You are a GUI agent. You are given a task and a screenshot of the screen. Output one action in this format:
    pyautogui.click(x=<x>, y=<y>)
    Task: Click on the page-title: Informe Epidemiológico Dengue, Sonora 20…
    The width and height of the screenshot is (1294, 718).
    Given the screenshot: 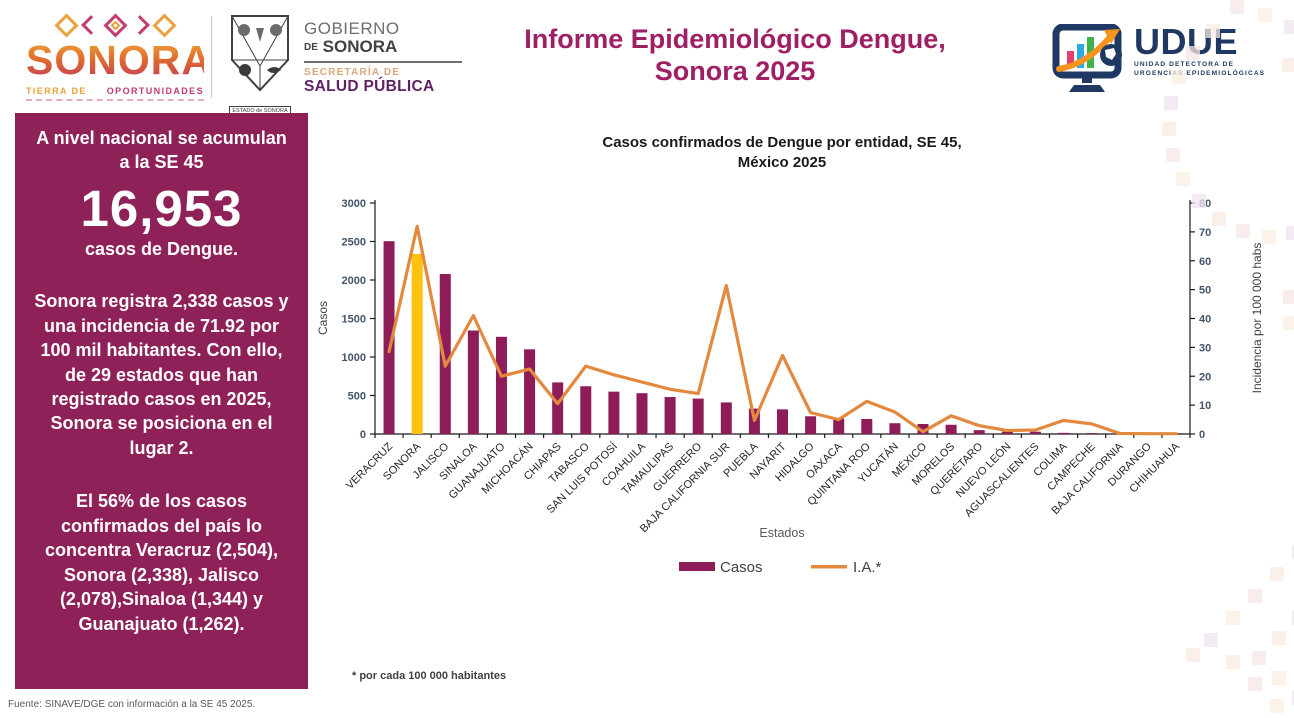 What is the action you would take?
    pyautogui.click(x=735, y=56)
    